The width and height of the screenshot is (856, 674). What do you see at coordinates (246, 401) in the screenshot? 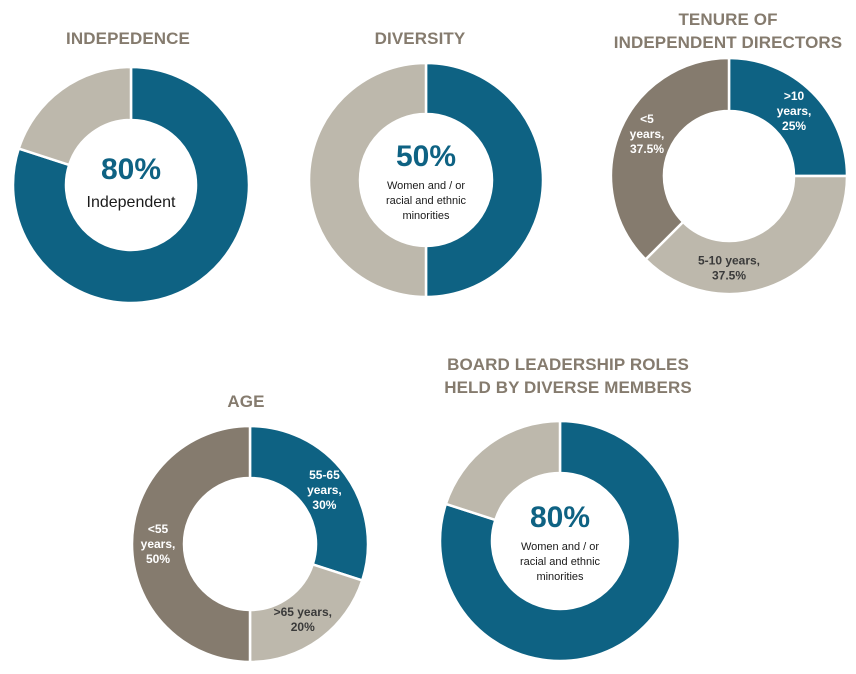
I see `chart-title-age: AGE` at bounding box center [246, 401].